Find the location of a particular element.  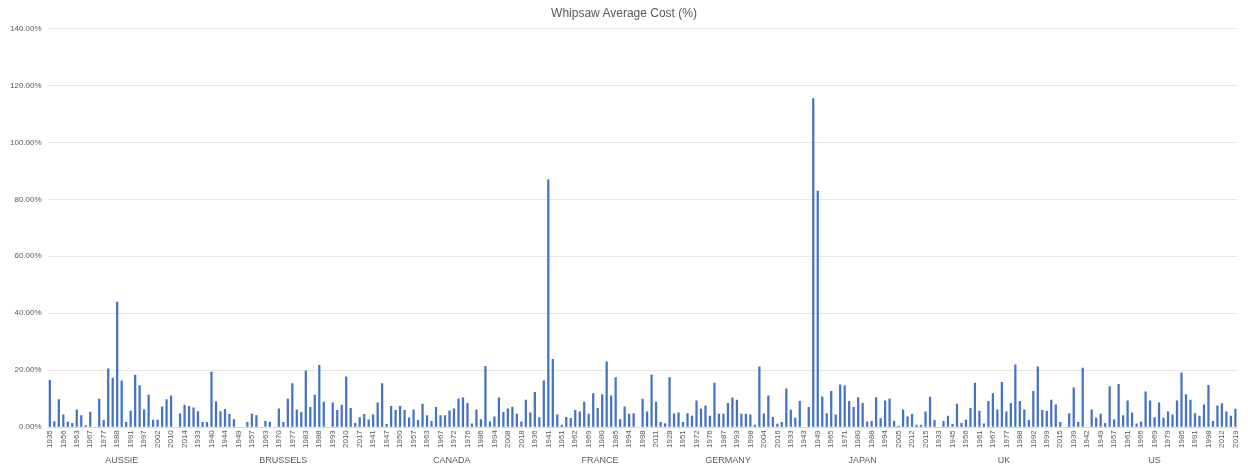

text: GERMANY is located at coordinates (728, 460).